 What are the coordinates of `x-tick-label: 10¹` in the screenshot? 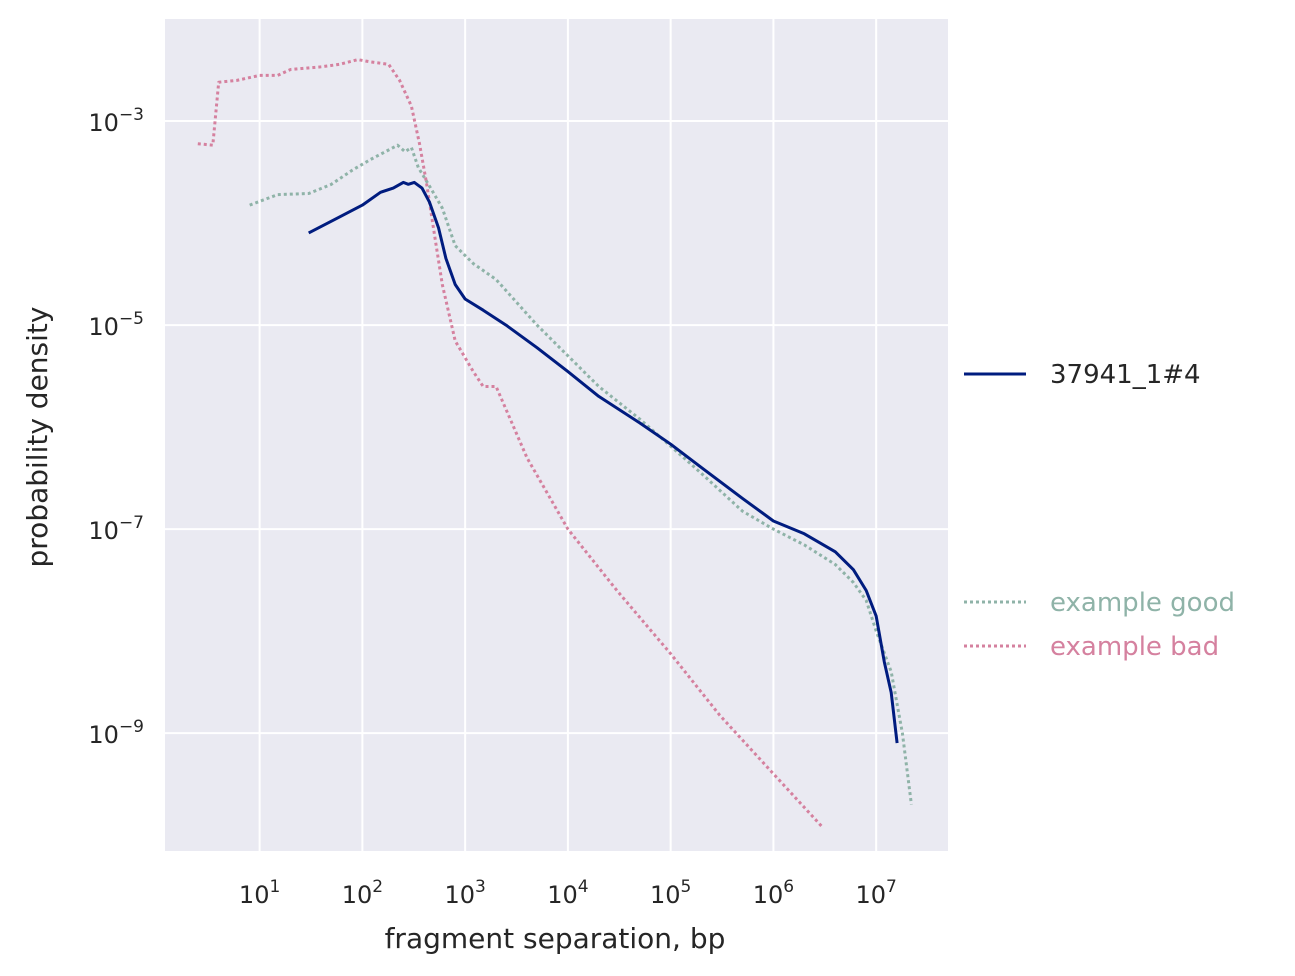 It's located at (259, 893).